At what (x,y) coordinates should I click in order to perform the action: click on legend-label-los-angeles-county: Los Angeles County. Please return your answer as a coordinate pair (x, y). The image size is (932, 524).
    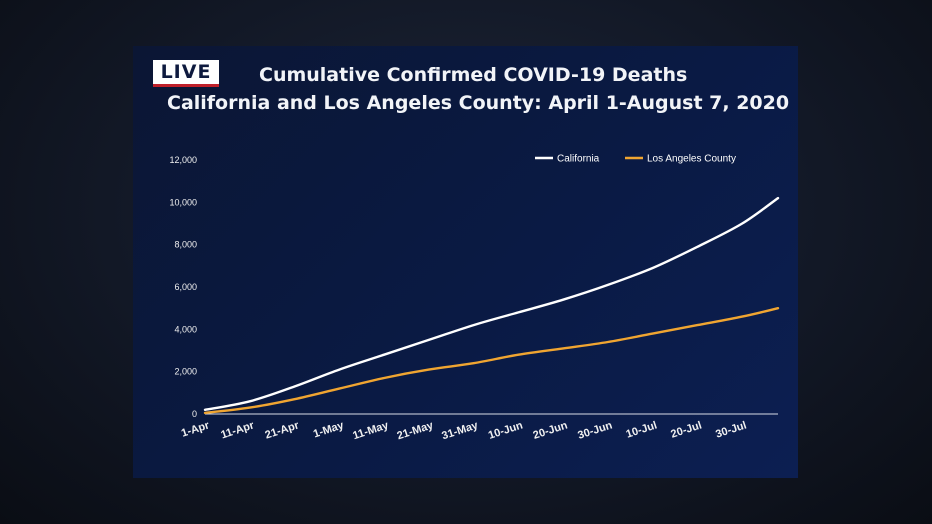
    Looking at the image, I should click on (691, 159).